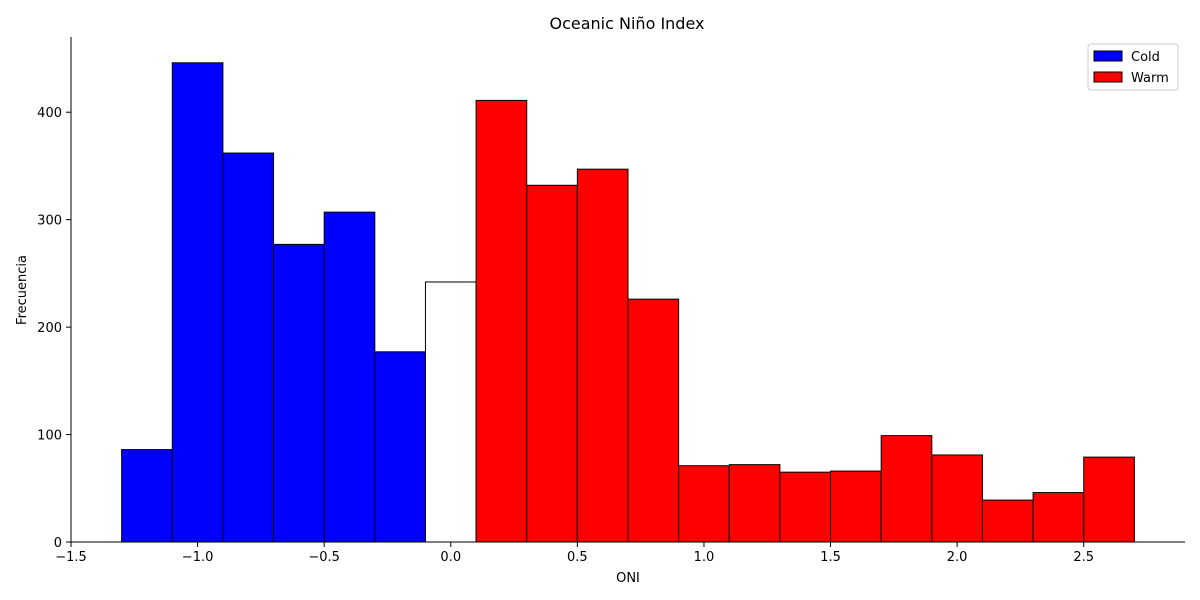 The width and height of the screenshot is (1200, 600). What do you see at coordinates (628, 578) in the screenshot?
I see `x-axis-label: ONI` at bounding box center [628, 578].